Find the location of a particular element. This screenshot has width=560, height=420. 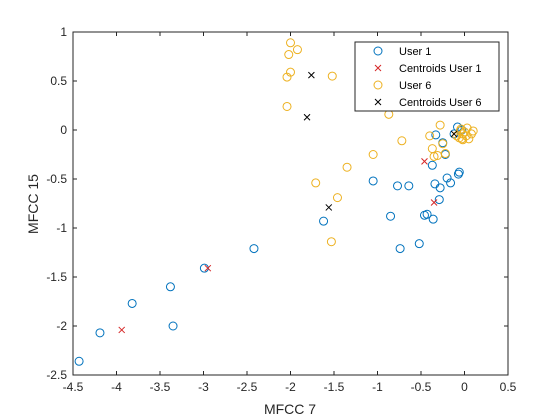

x-axis-label: MFCC 7 is located at coordinates (290, 409).